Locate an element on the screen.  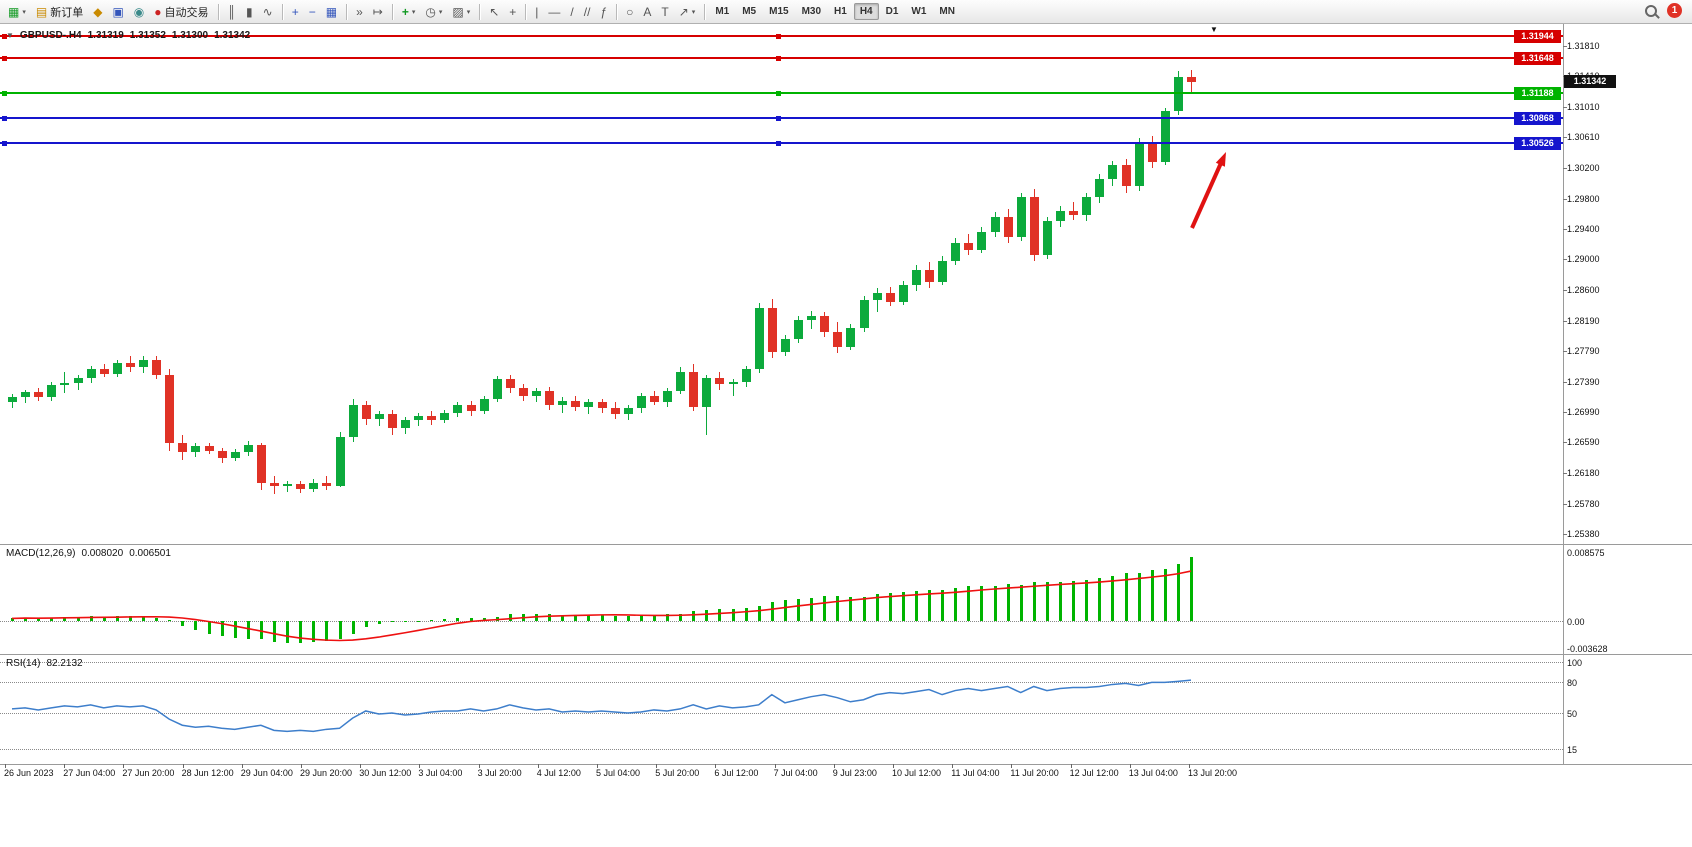
line-price-label: 1.30526 is located at coordinates (1537, 144).